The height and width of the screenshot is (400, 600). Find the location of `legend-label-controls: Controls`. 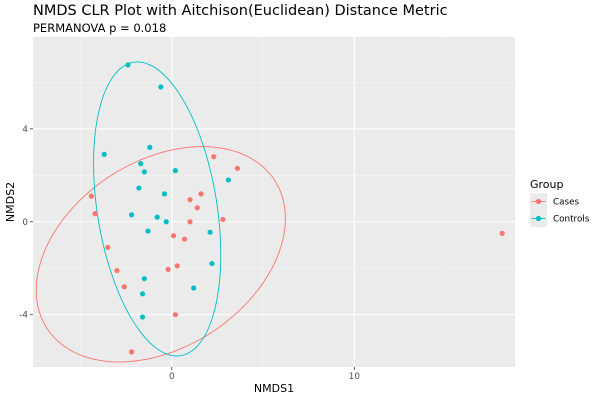

legend-label-controls: Controls is located at coordinates (571, 220).